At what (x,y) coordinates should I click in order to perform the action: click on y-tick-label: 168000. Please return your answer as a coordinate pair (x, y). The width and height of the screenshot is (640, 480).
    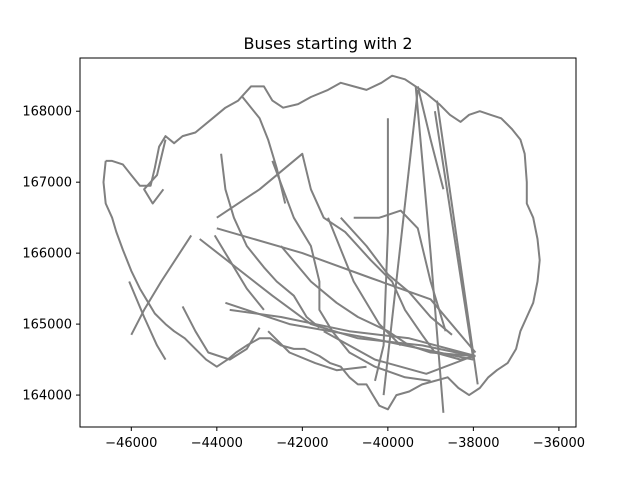
    Looking at the image, I should click on (47, 112).